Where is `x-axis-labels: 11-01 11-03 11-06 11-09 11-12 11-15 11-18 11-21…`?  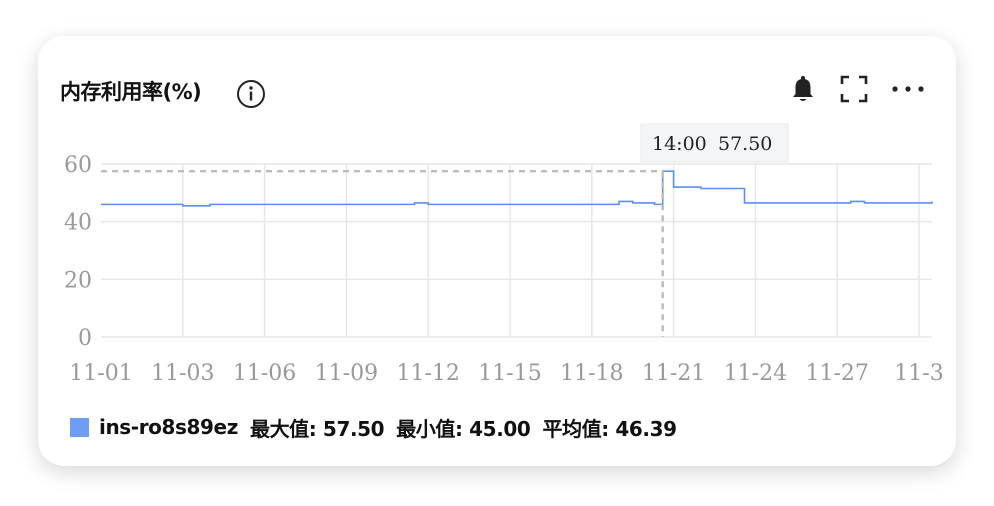 x-axis-labels: 11-01 11-03 11-06 11-09 11-12 11-15 11-18 11-21… is located at coordinates (506, 373).